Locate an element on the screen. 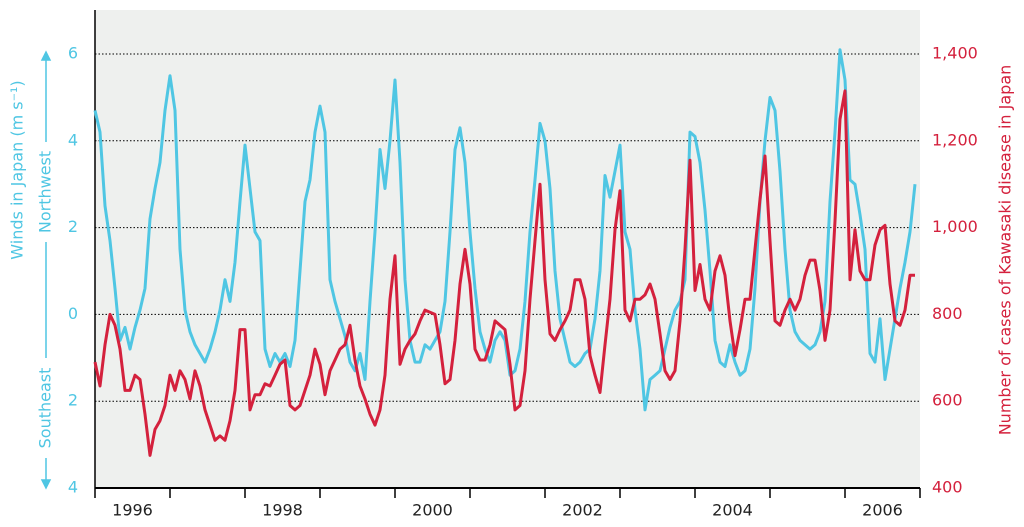 Image resolution: width=1024 pixels, height=527 pixels. y2-tick-label: 400 is located at coordinates (947, 487).